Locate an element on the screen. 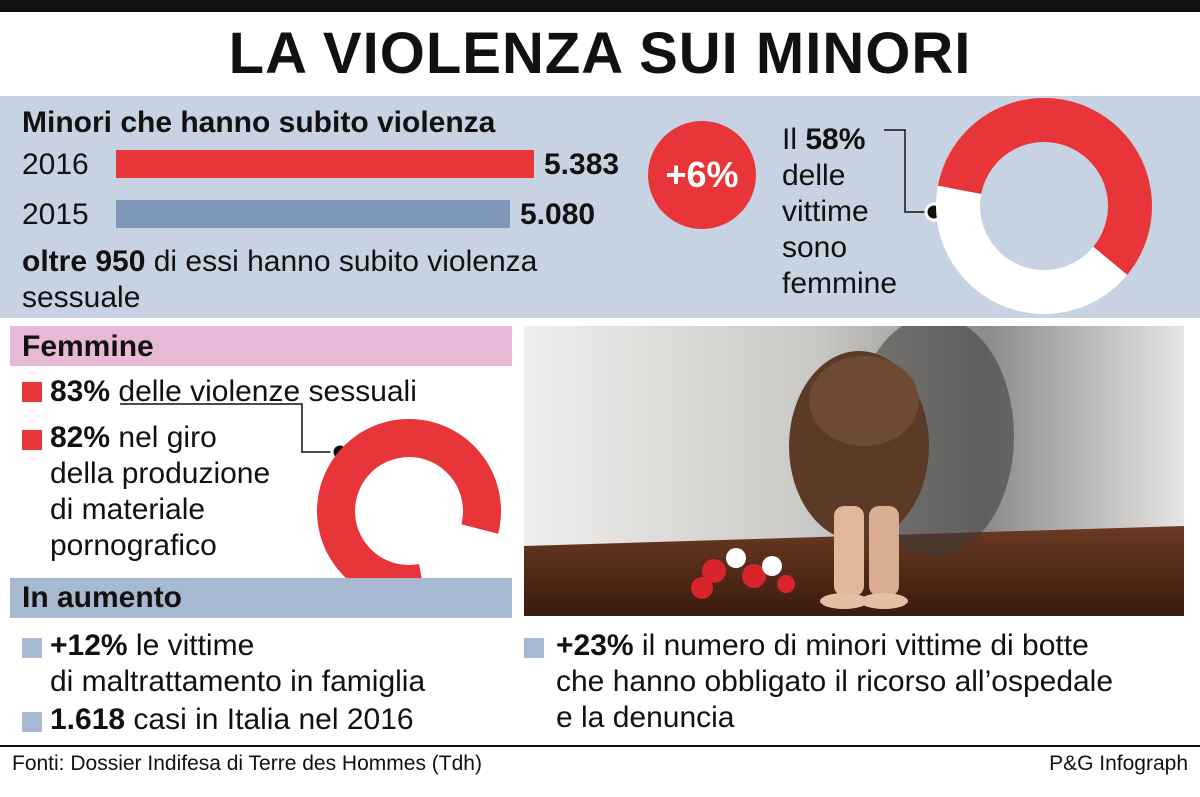 The height and width of the screenshot is (797, 1200). female-share-line2: delle is located at coordinates (814, 175).